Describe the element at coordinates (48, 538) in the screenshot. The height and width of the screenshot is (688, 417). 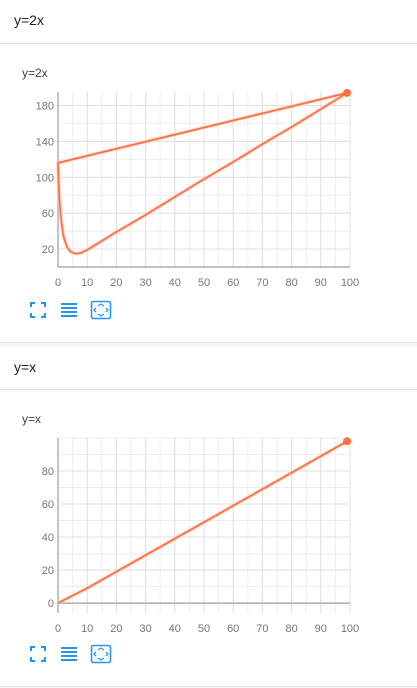
I see `y-tick-label: 40` at that location.